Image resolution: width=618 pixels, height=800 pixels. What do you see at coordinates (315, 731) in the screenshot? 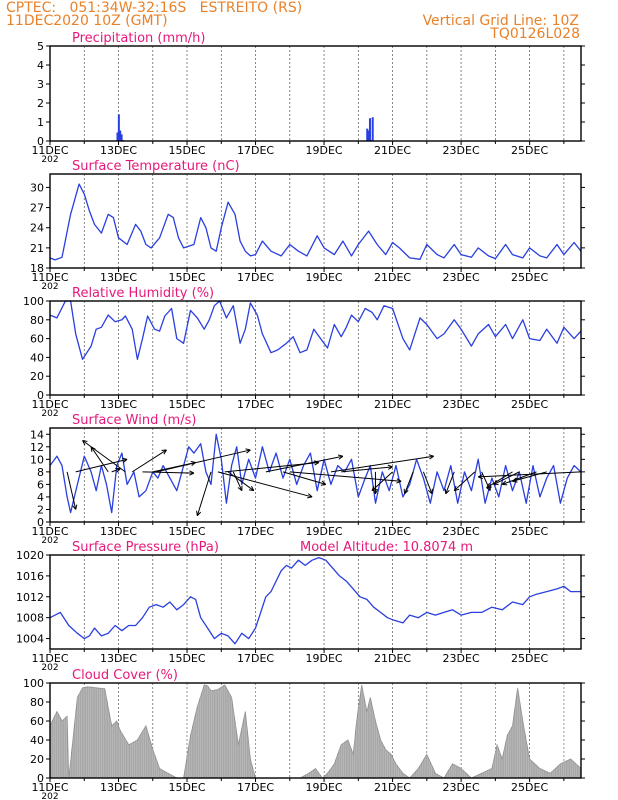
I see `cloud-cover-area` at bounding box center [315, 731].